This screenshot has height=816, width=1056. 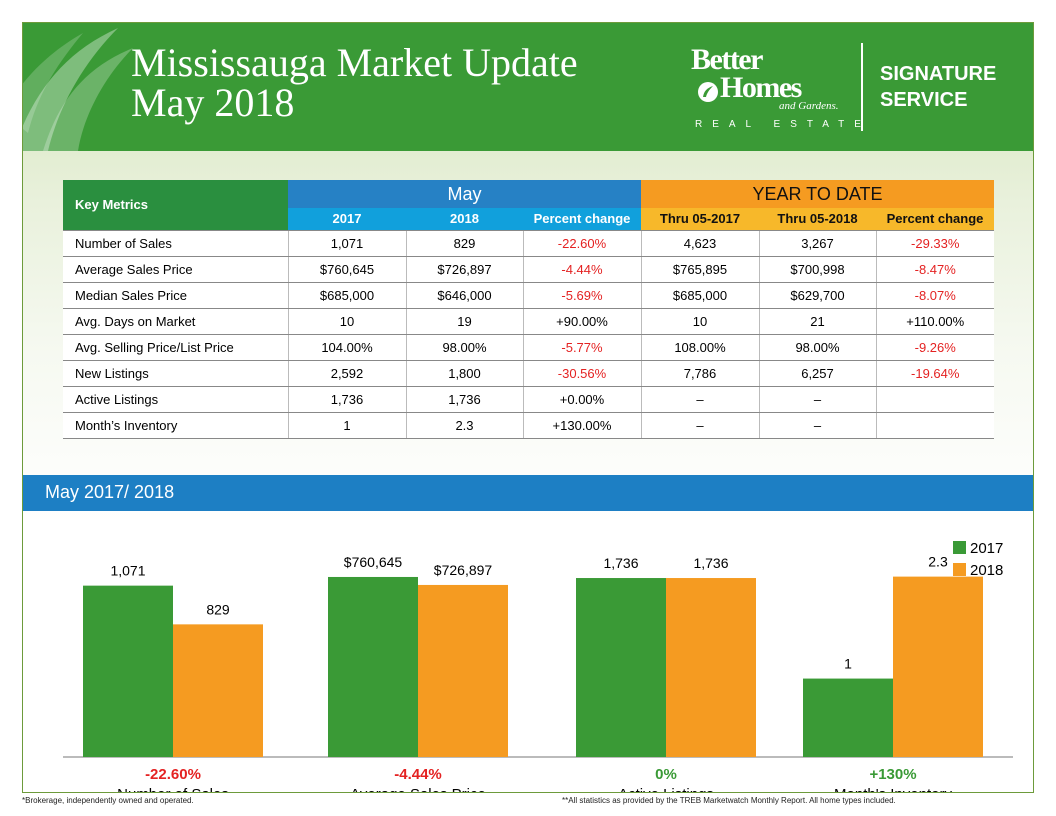 I want to click on metric-value: 4,623, so click(x=699, y=243).